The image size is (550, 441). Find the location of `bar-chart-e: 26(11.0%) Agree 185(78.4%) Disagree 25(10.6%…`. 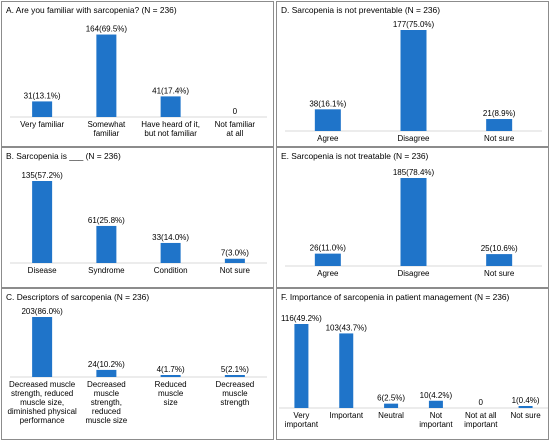

bar-chart-e: 26(11.0%) Agree 185(78.4%) Disagree 25(10.6%… is located at coordinates (413, 223).